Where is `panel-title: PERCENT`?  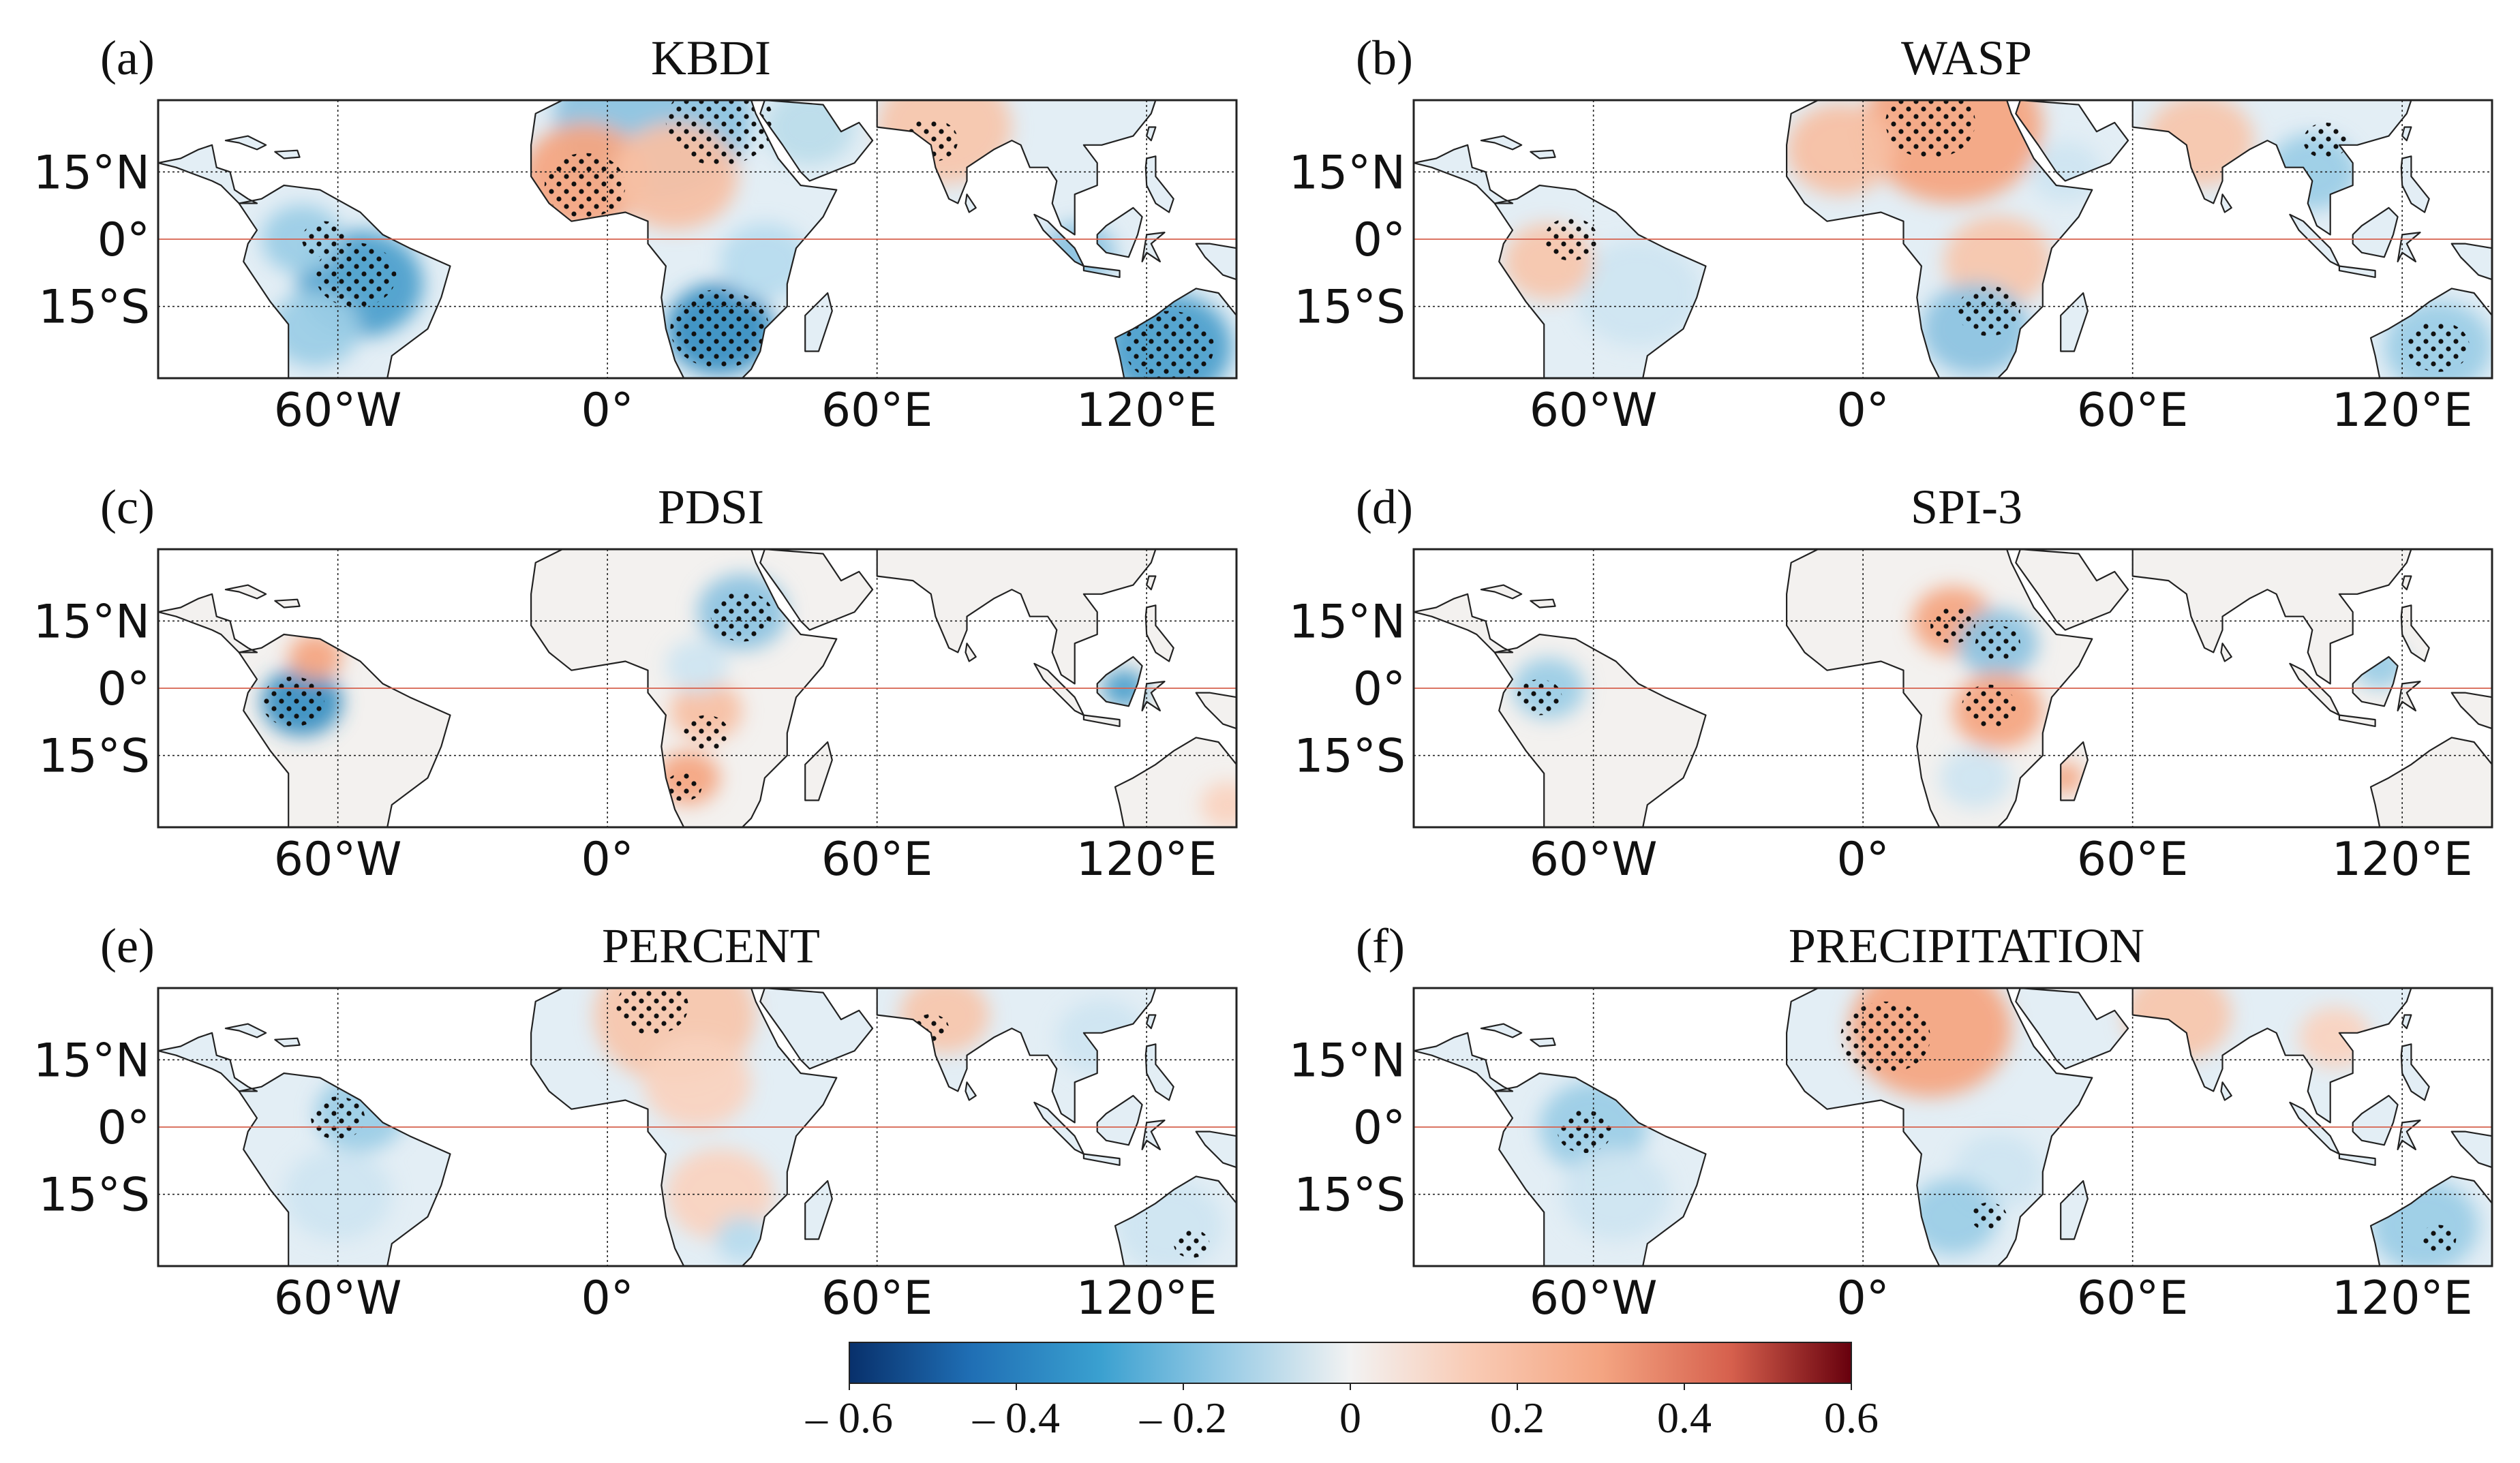 panel-title: PERCENT is located at coordinates (711, 946).